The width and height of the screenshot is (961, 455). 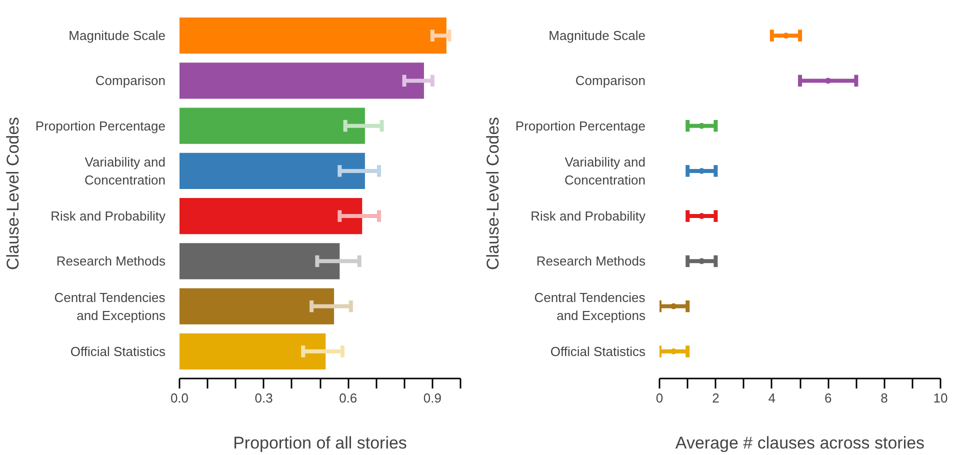 I want to click on x-tick-label: 8, so click(x=884, y=398).